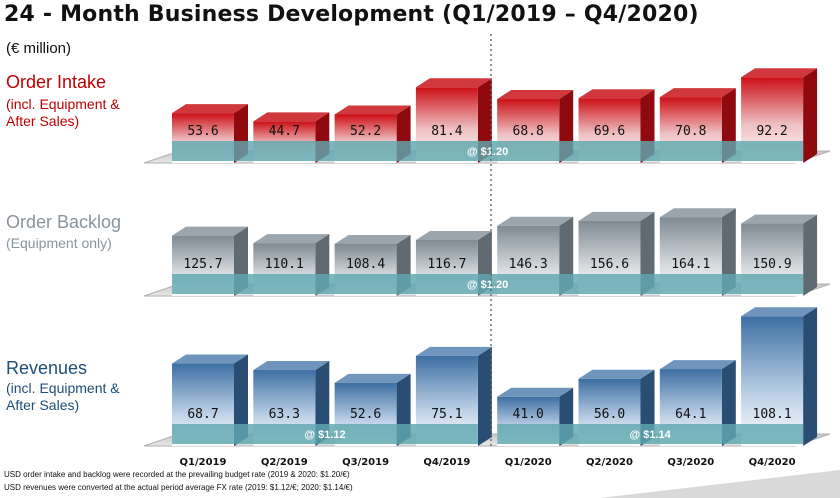 This screenshot has width=840, height=498. Describe the element at coordinates (528, 414) in the screenshot. I see `revenues-value-label: 41.0` at that location.